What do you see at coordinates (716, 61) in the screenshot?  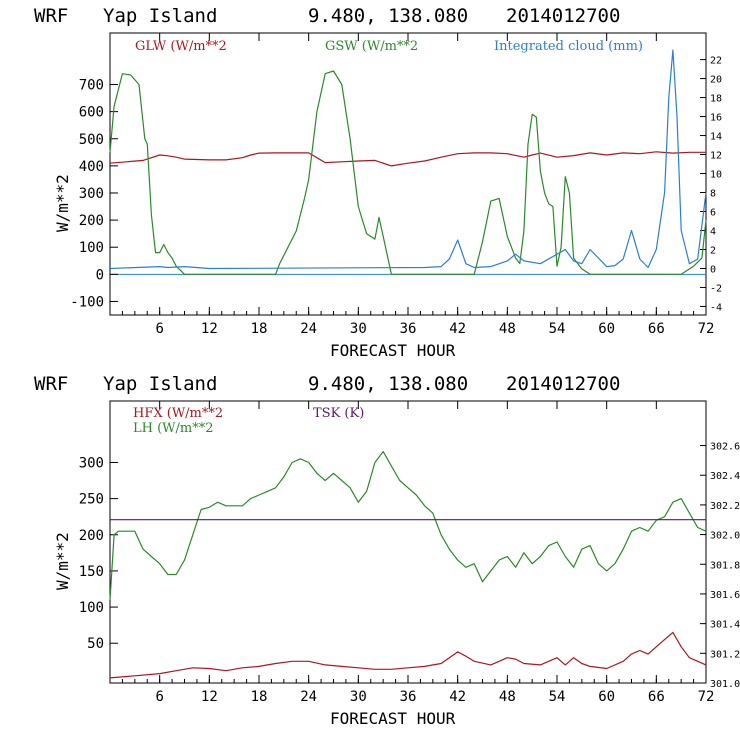 I see `top-y2-tick-label: 22` at bounding box center [716, 61].